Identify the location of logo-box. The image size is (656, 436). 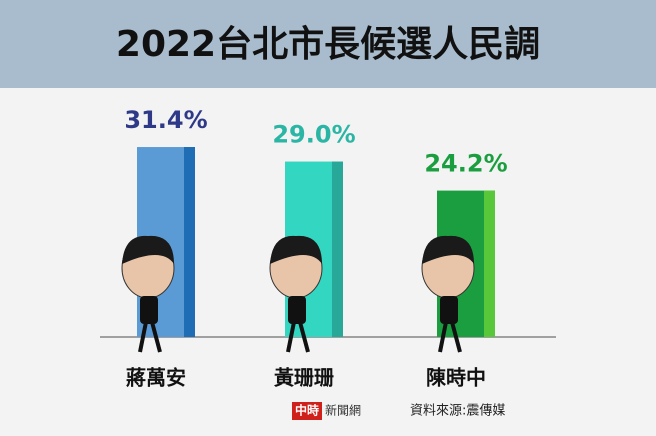
(307, 411).